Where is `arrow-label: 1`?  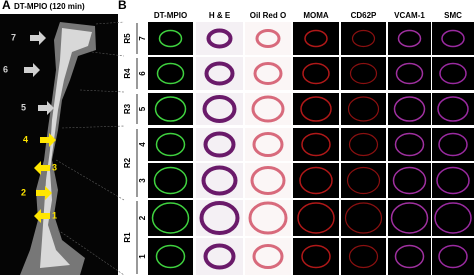 arrow-label: 1 is located at coordinates (54, 215).